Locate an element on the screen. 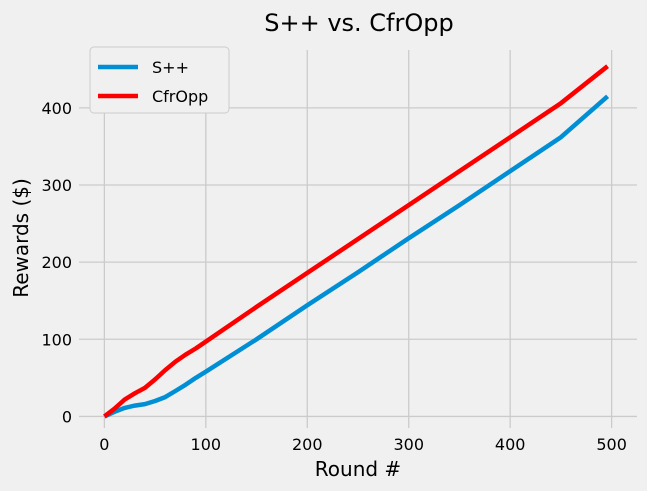 The image size is (647, 491). x-axis-ticks: 0 100 200 300 400 500 is located at coordinates (363, 444).